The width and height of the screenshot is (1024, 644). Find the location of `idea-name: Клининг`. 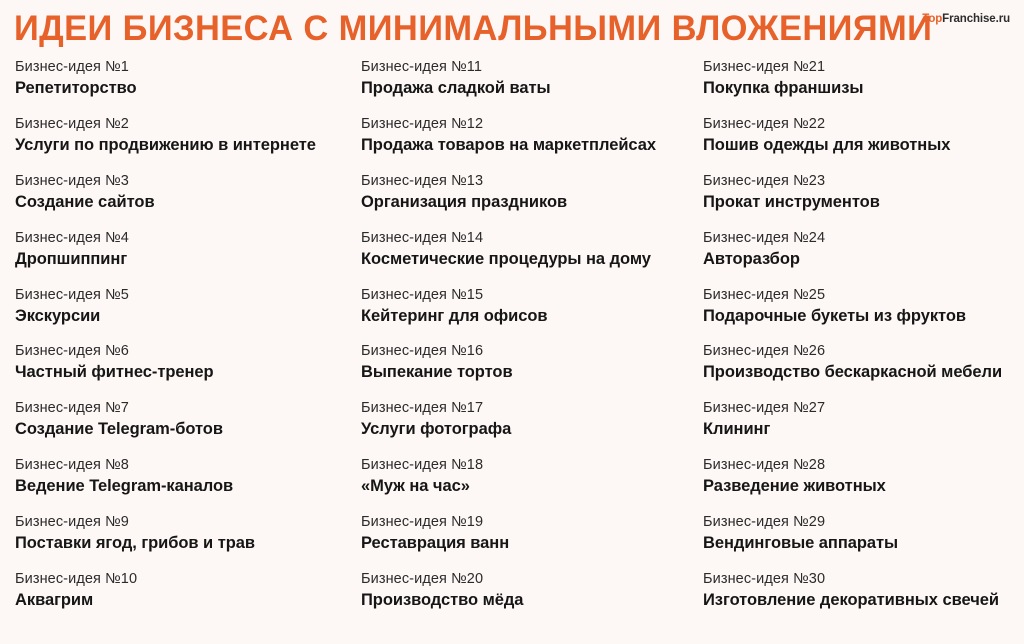

idea-name: Клининг is located at coordinates (737, 429).